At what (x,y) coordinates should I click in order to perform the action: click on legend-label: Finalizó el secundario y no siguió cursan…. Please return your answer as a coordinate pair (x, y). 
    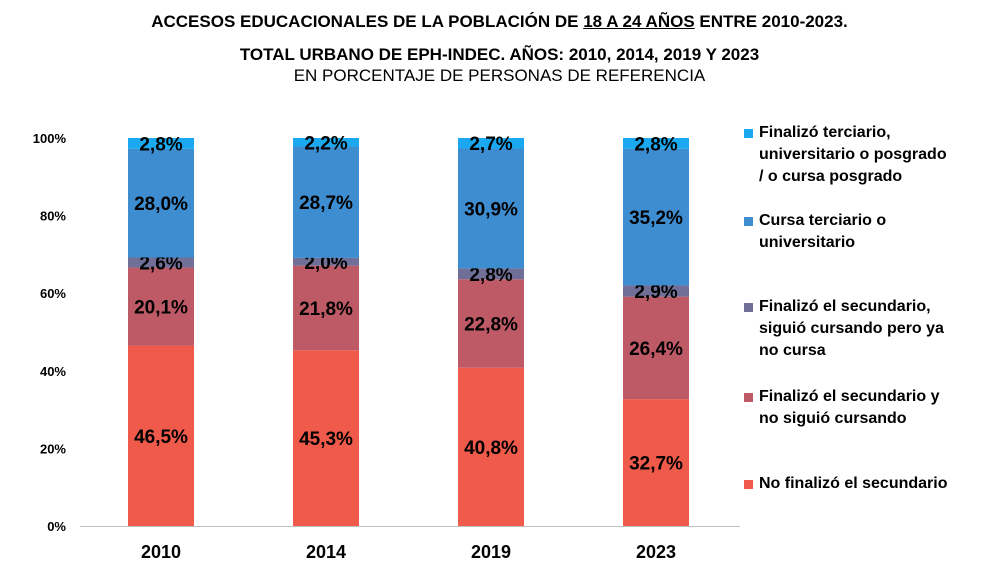
    Looking at the image, I should click on (875, 408).